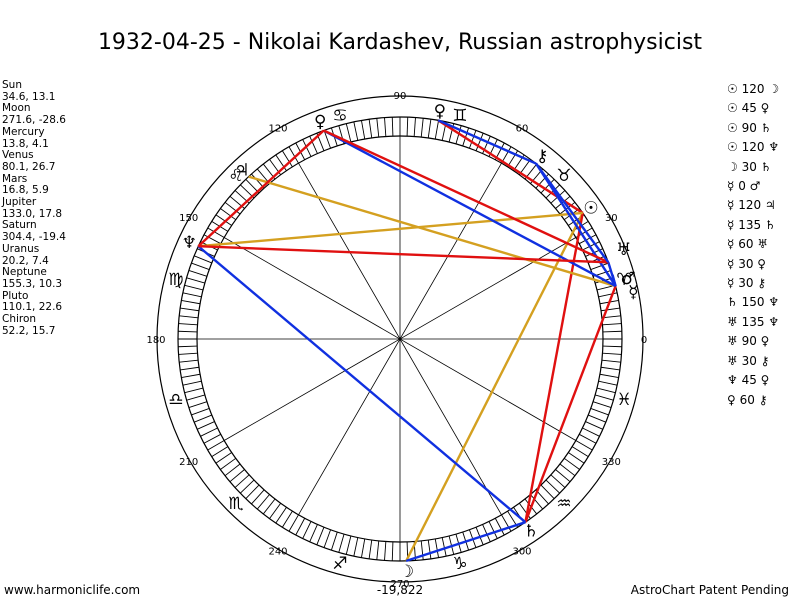 The height and width of the screenshot is (600, 800). Describe the element at coordinates (753, 321) in the screenshot. I see `aspect-angle: 135` at that location.